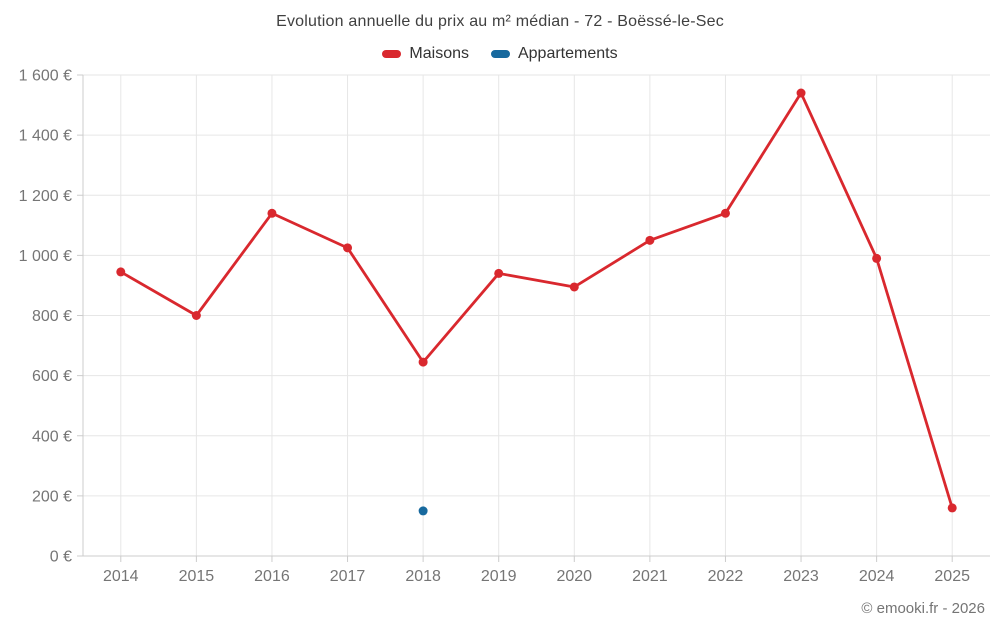  What do you see at coordinates (952, 576) in the screenshot?
I see `x-tick-label: 2025` at bounding box center [952, 576].